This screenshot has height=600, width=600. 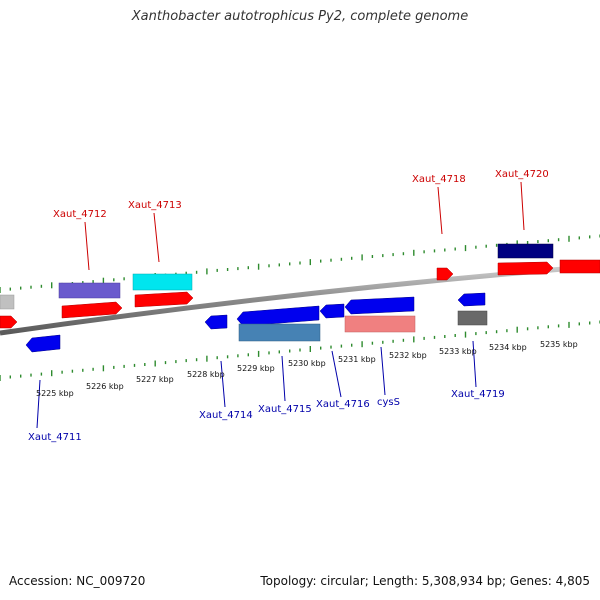 I want to click on scale-label: 5233 kbp, so click(x=458, y=351).